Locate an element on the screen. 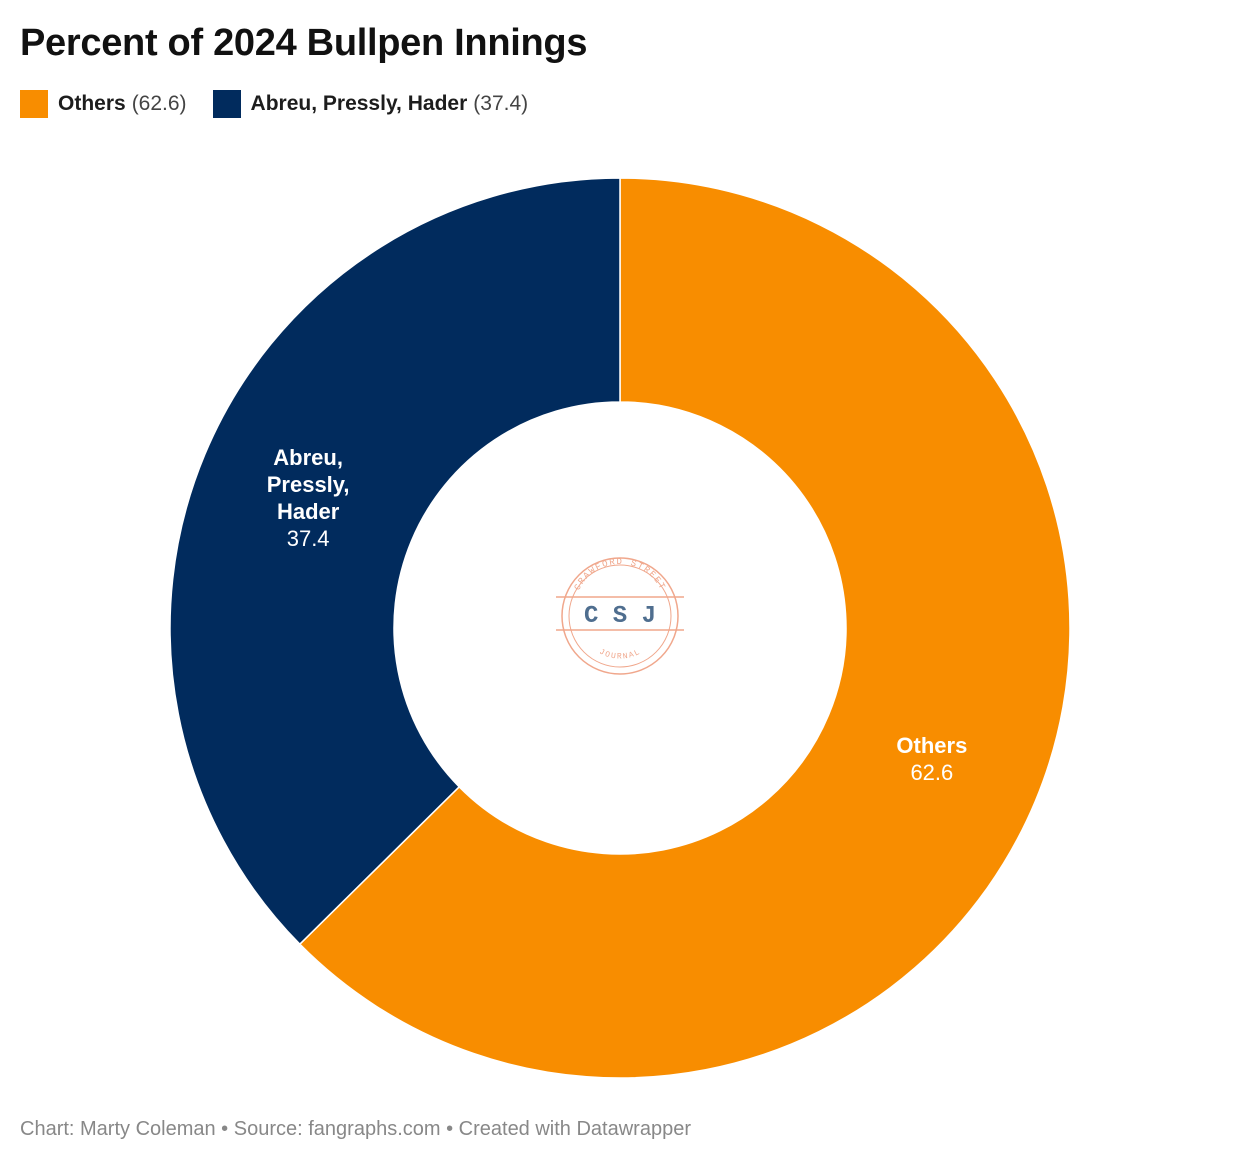 This screenshot has height=1164, width=1240. slice-label-line: Abreu, is located at coordinates (308, 457).